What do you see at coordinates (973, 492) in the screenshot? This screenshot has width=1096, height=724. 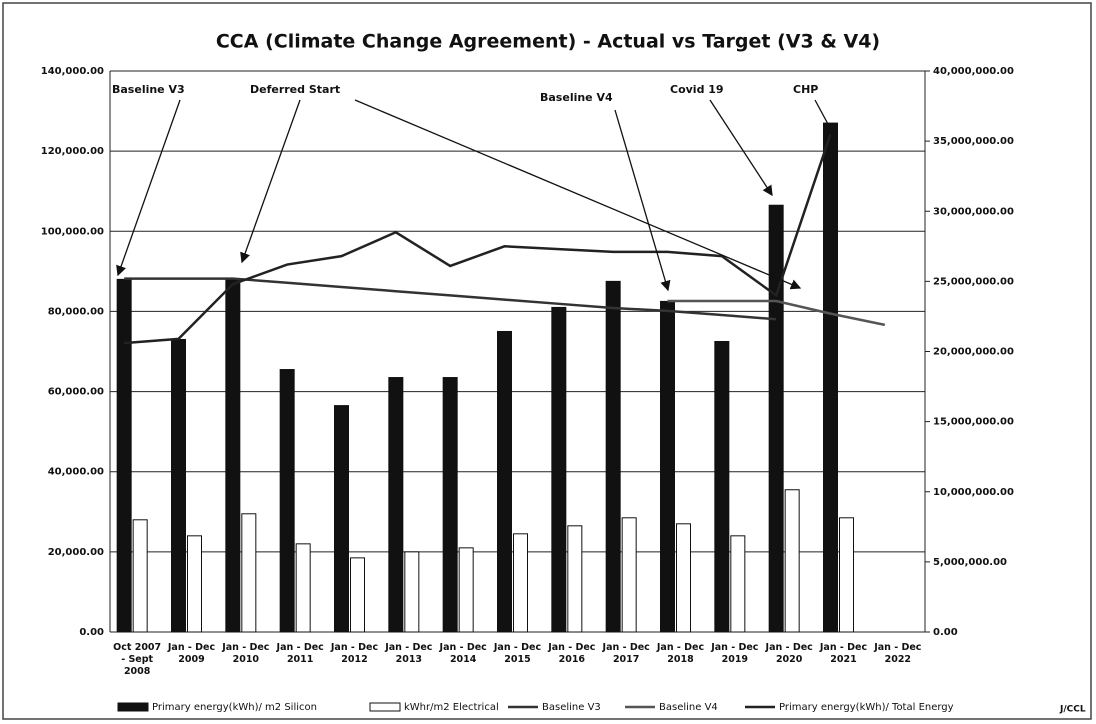 I see `y2-tick-label: 10,000,000.00` at bounding box center [973, 492].